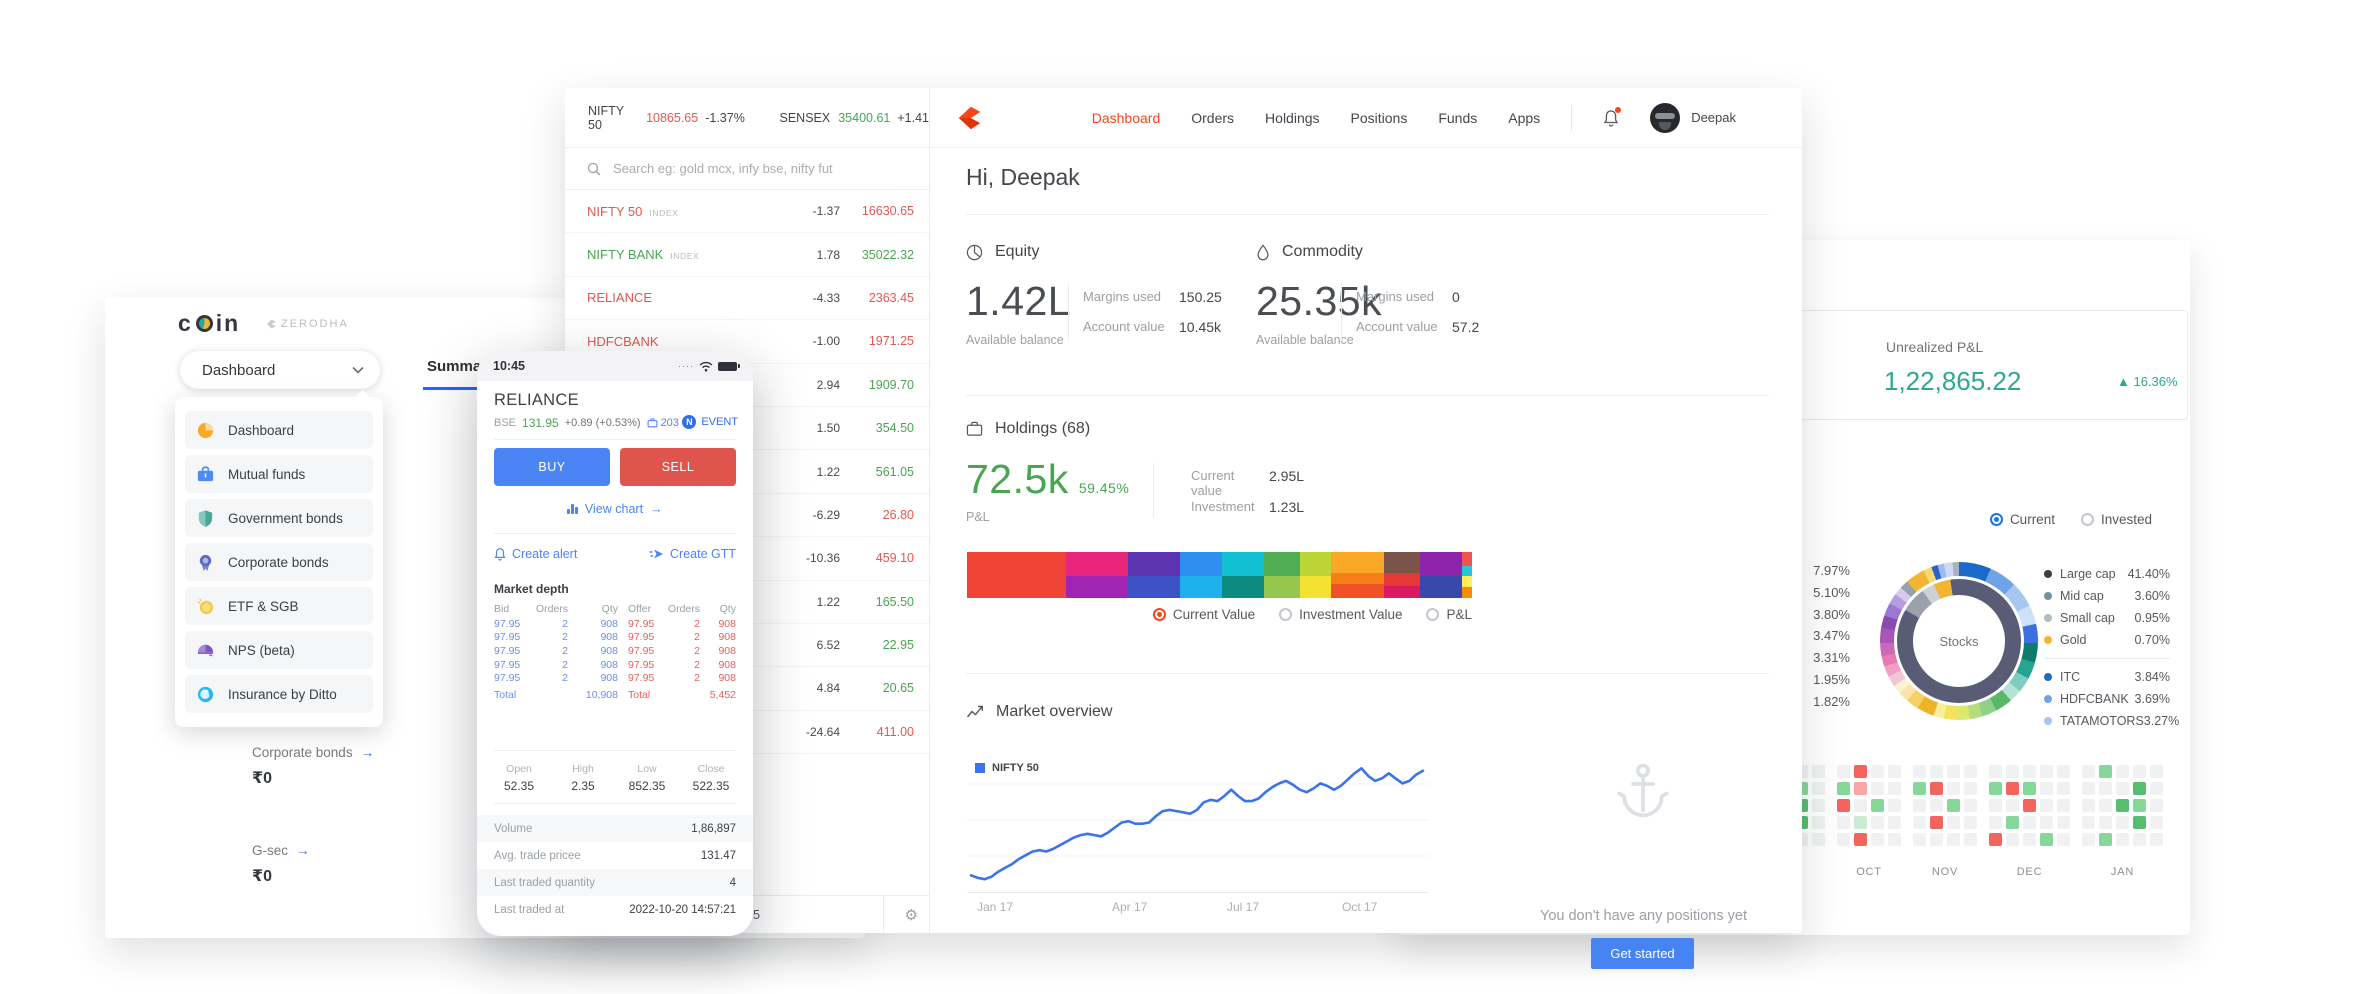  What do you see at coordinates (1126, 117) in the screenshot?
I see `nav-item-dashboard: Dashboard` at bounding box center [1126, 117].